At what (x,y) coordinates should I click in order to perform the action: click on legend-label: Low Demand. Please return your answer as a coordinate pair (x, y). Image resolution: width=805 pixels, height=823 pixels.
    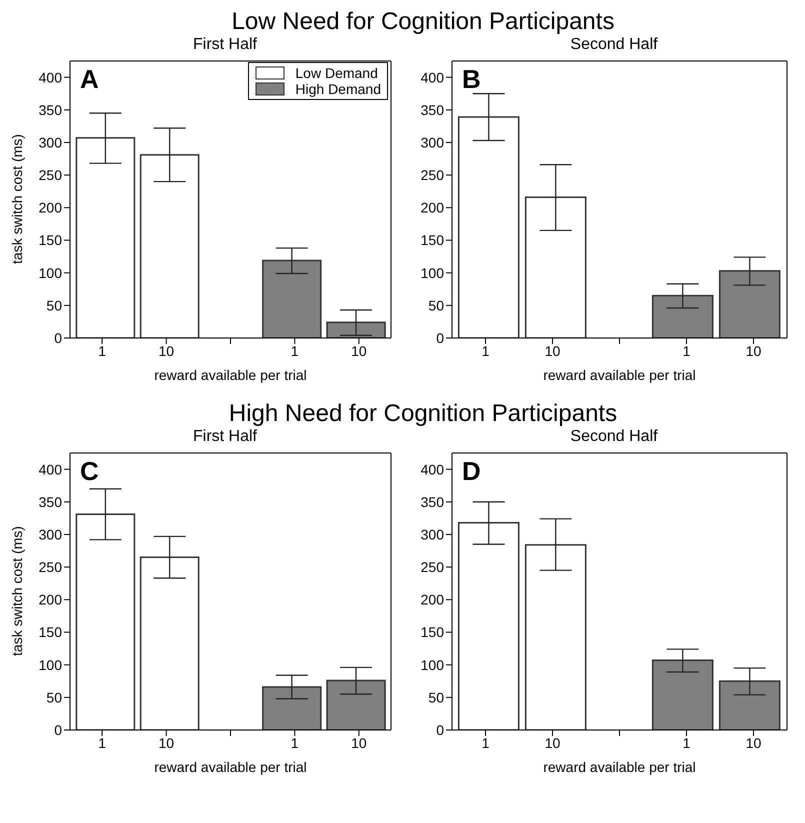
    Looking at the image, I should click on (336, 73).